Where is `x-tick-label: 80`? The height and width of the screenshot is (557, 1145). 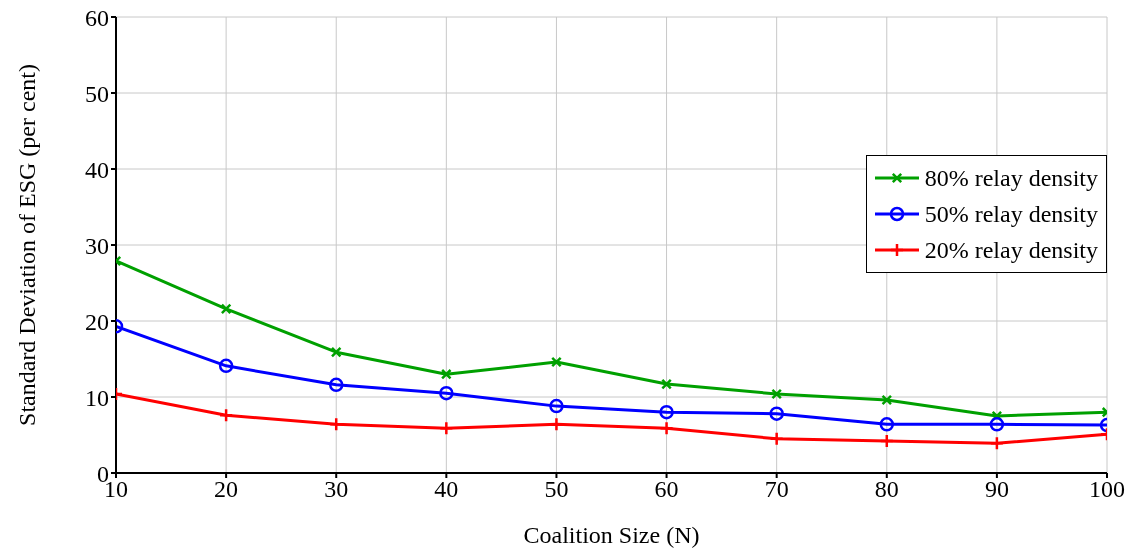
x-tick-label: 80 is located at coordinates (886, 489).